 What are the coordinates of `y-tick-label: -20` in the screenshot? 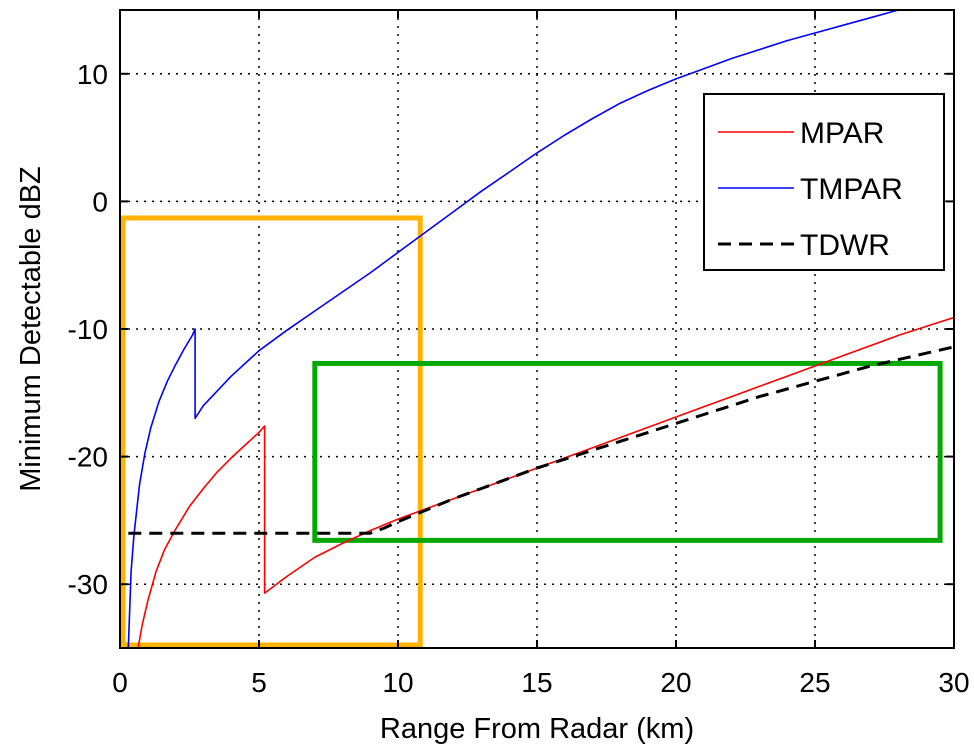 It's located at (88, 457).